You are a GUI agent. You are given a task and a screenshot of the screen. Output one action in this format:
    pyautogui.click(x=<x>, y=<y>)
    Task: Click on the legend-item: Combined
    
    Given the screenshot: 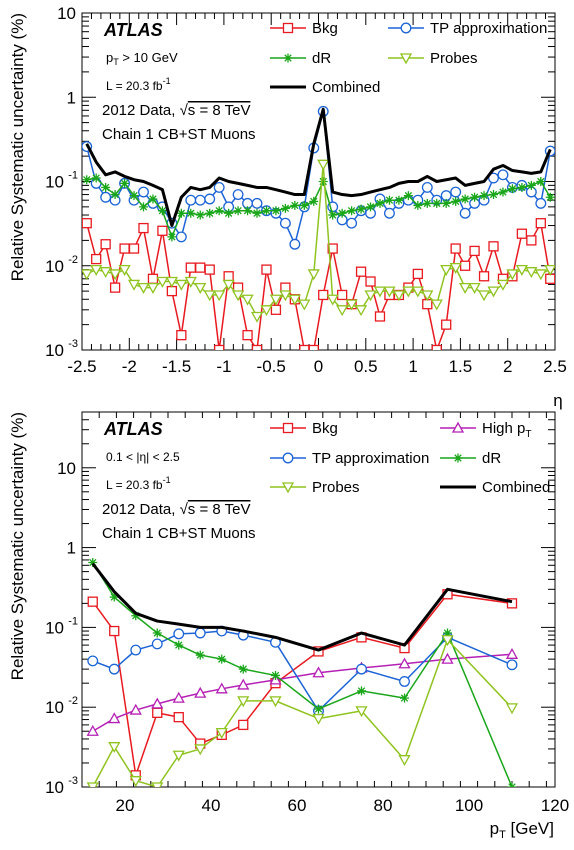 What is the action you would take?
    pyautogui.click(x=495, y=487)
    